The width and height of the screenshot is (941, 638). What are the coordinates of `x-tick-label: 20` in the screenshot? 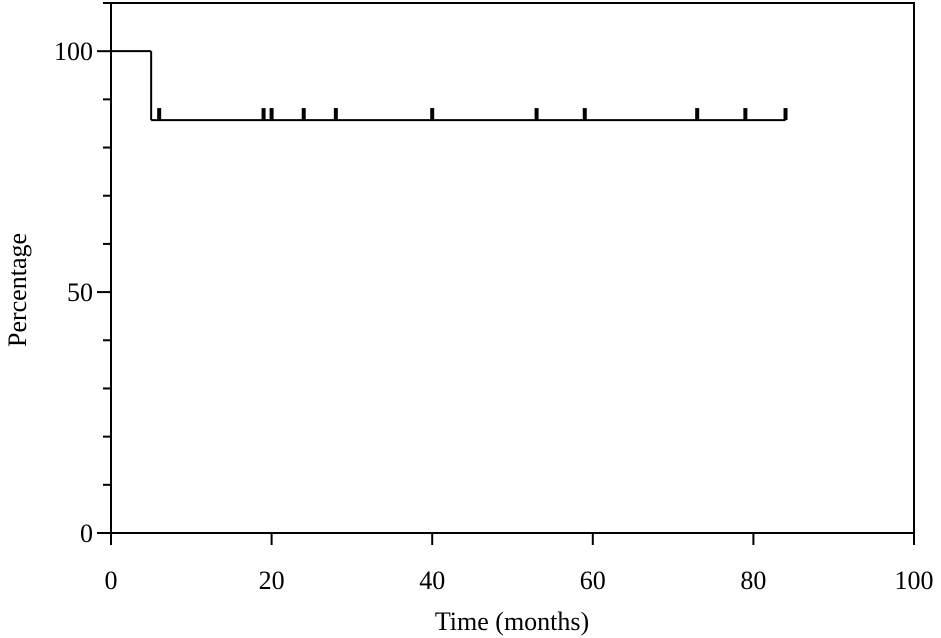 It's located at (272, 580).